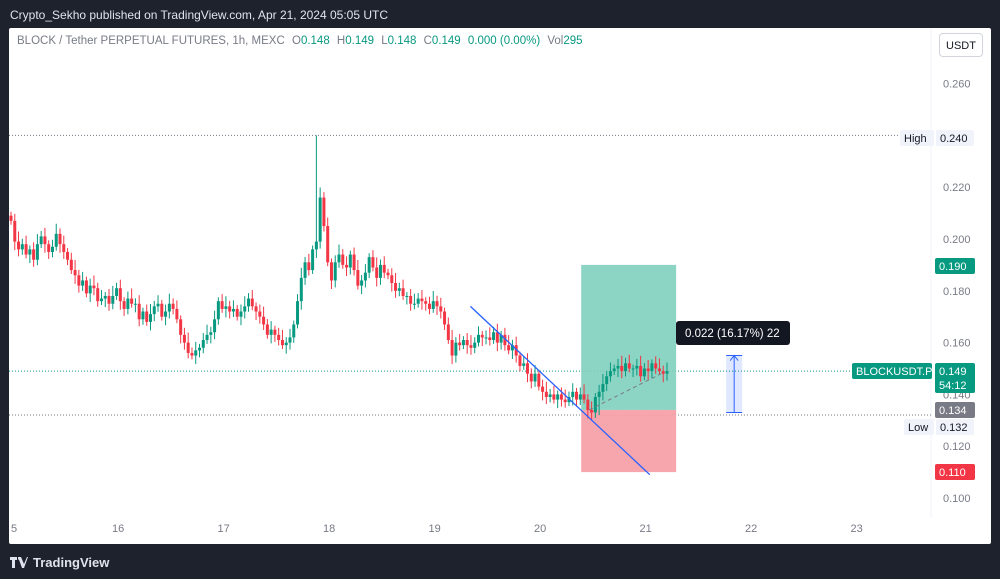  I want to click on x-tick-label: 5, so click(14, 529).